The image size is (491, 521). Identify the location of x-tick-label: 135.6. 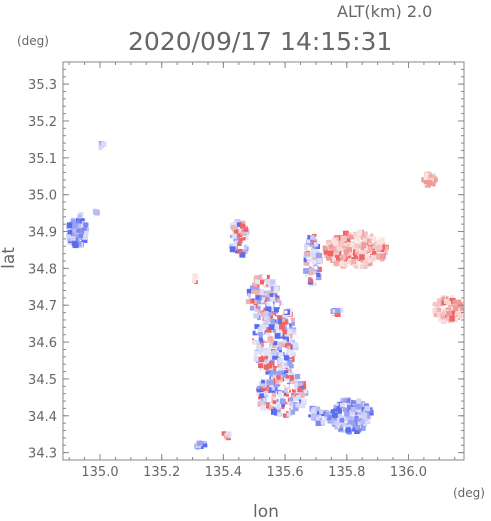
(284, 472).